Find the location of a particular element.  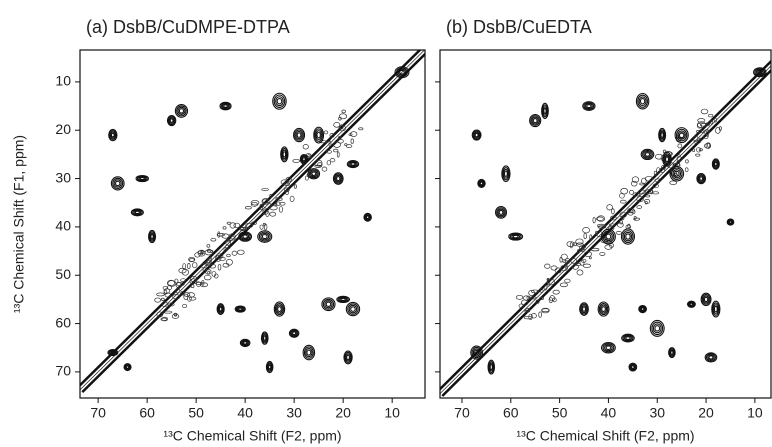

y-tick-label: 60 is located at coordinates (63, 322).